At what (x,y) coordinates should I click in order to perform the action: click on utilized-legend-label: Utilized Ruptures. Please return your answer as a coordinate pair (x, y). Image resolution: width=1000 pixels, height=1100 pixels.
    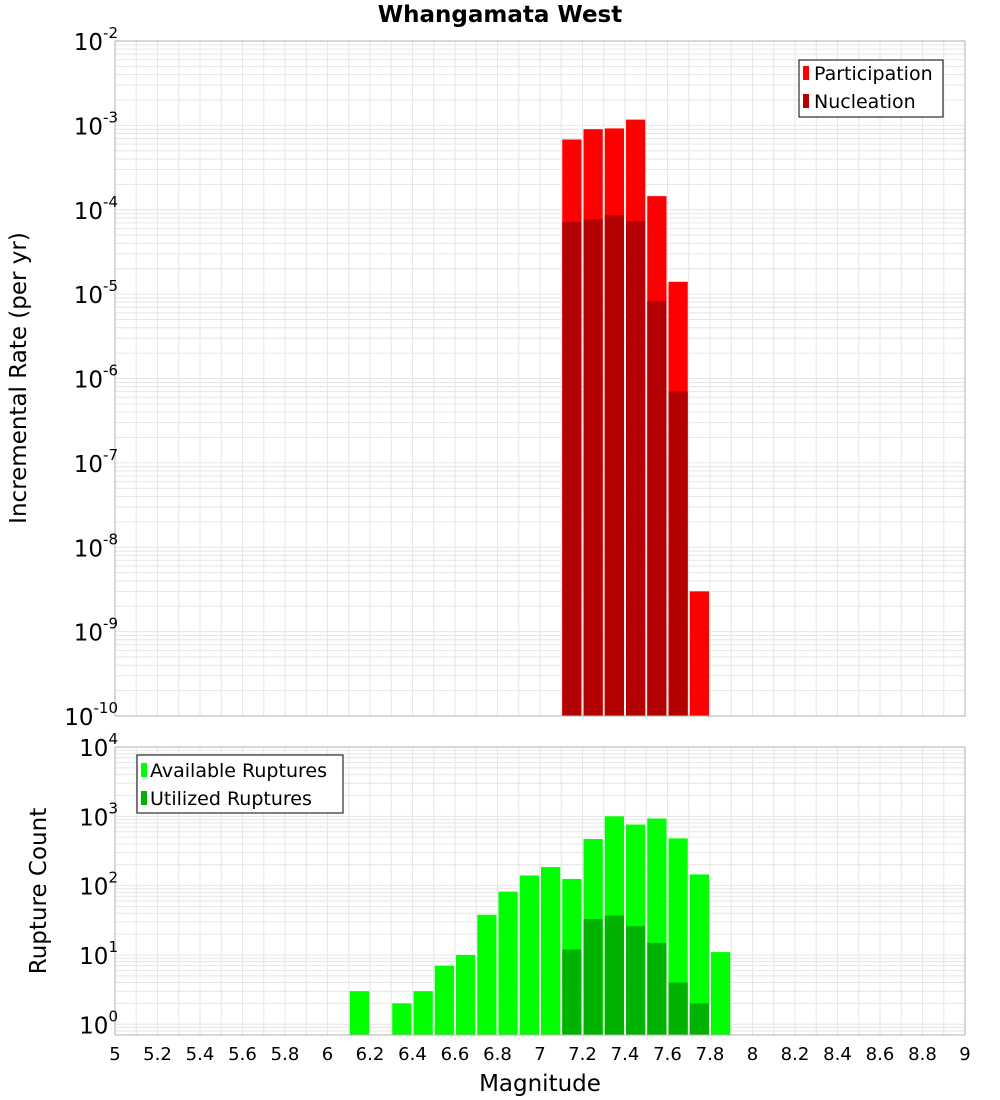
    Looking at the image, I should click on (231, 799).